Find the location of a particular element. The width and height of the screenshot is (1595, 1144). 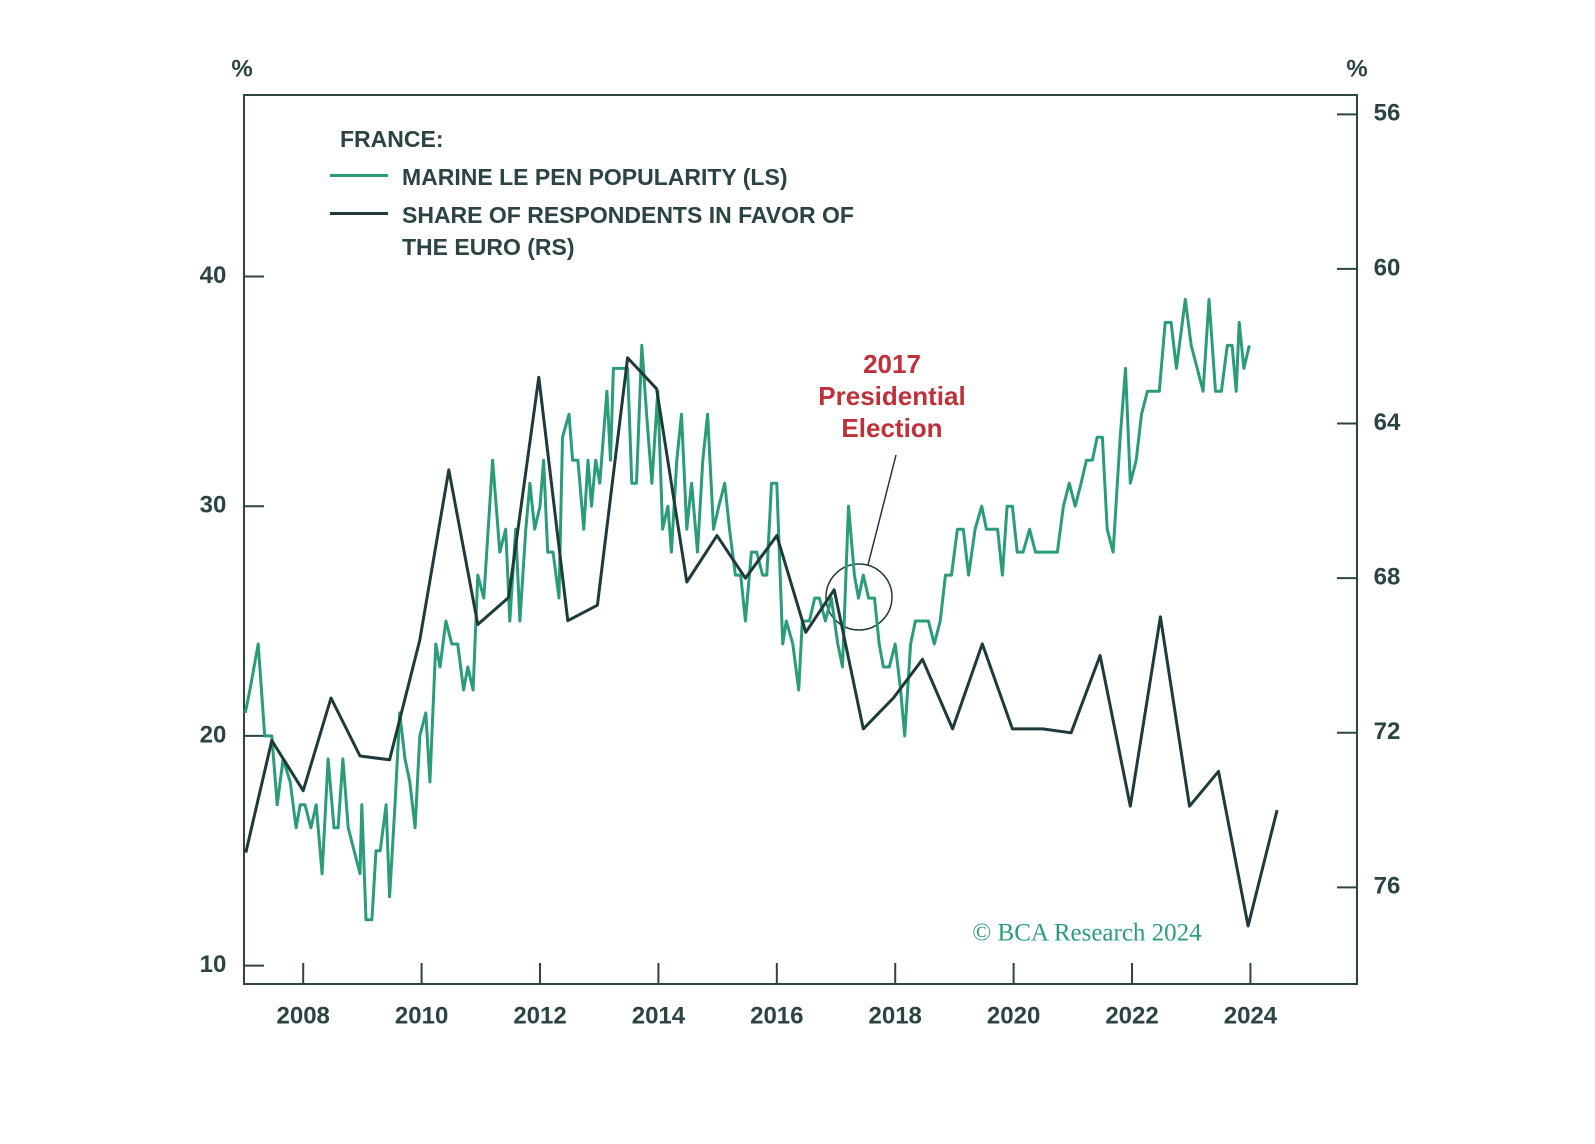

x-tick-label: 2018 is located at coordinates (895, 1015).